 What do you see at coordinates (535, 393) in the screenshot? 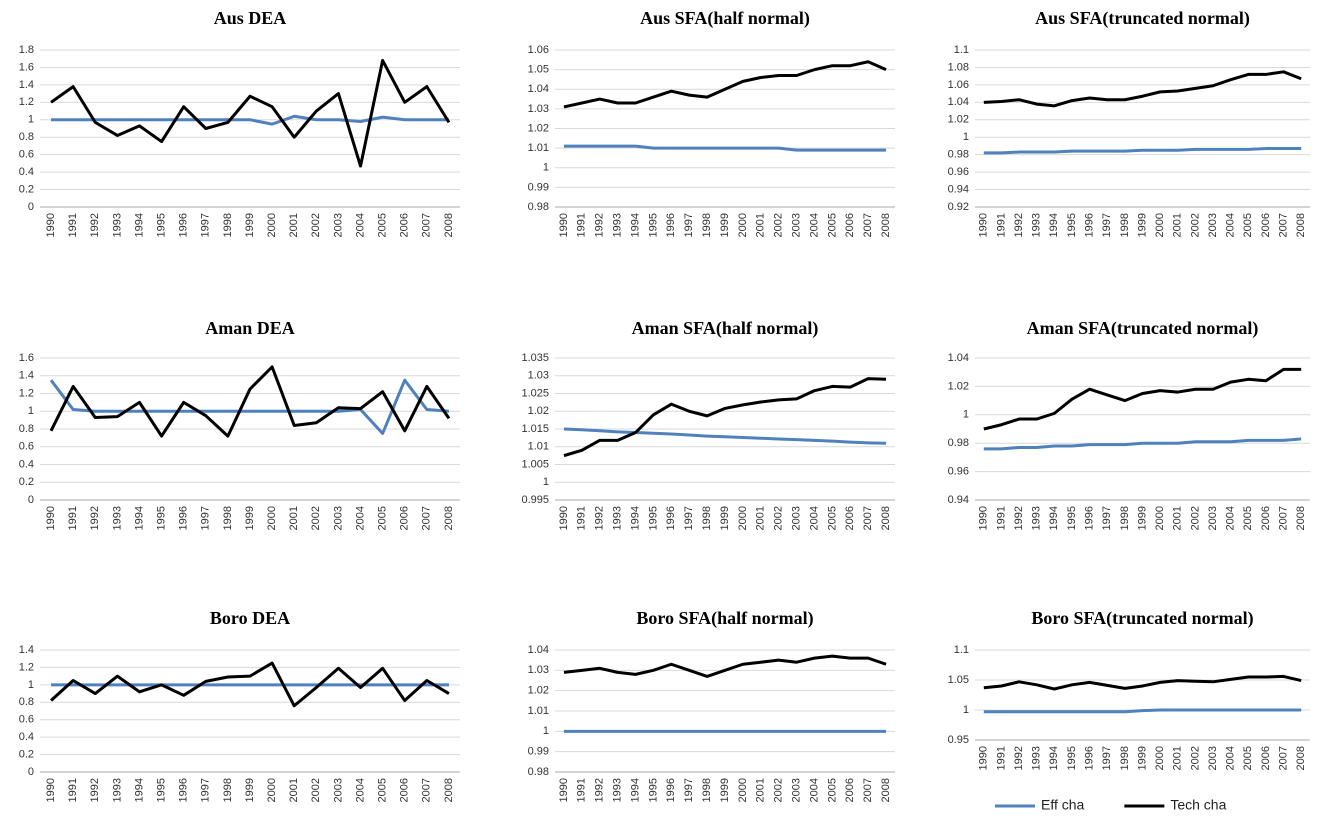
I see `y-tick-label: 1.025` at bounding box center [535, 393].